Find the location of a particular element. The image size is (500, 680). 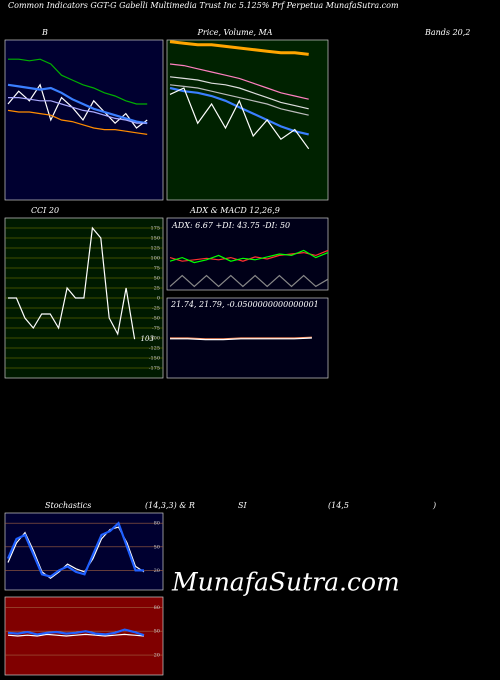

panel-label: ADX: 6.67 +DI: 43.75 -DI: 50 is located at coordinates (230, 225).